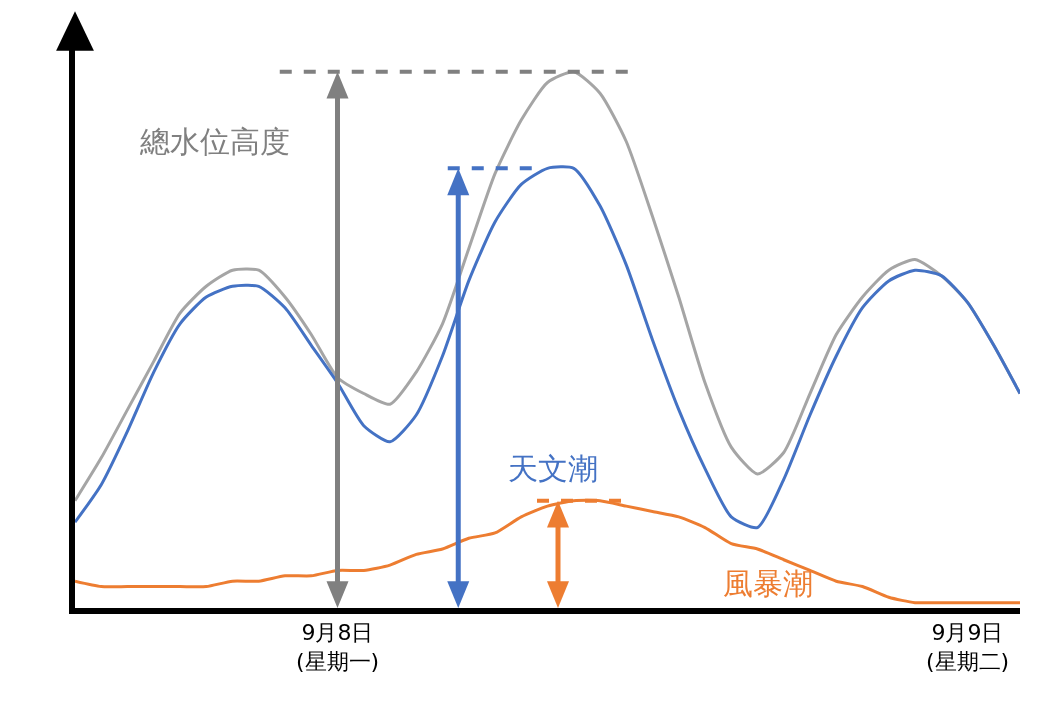  I want to click on x-tick-label: 9月8日 (星期一), so click(337, 647).